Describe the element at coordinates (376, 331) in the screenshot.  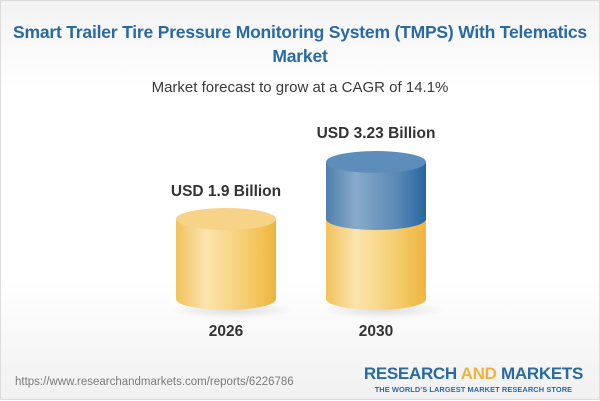
I see `category-label-2030: 2030` at that location.